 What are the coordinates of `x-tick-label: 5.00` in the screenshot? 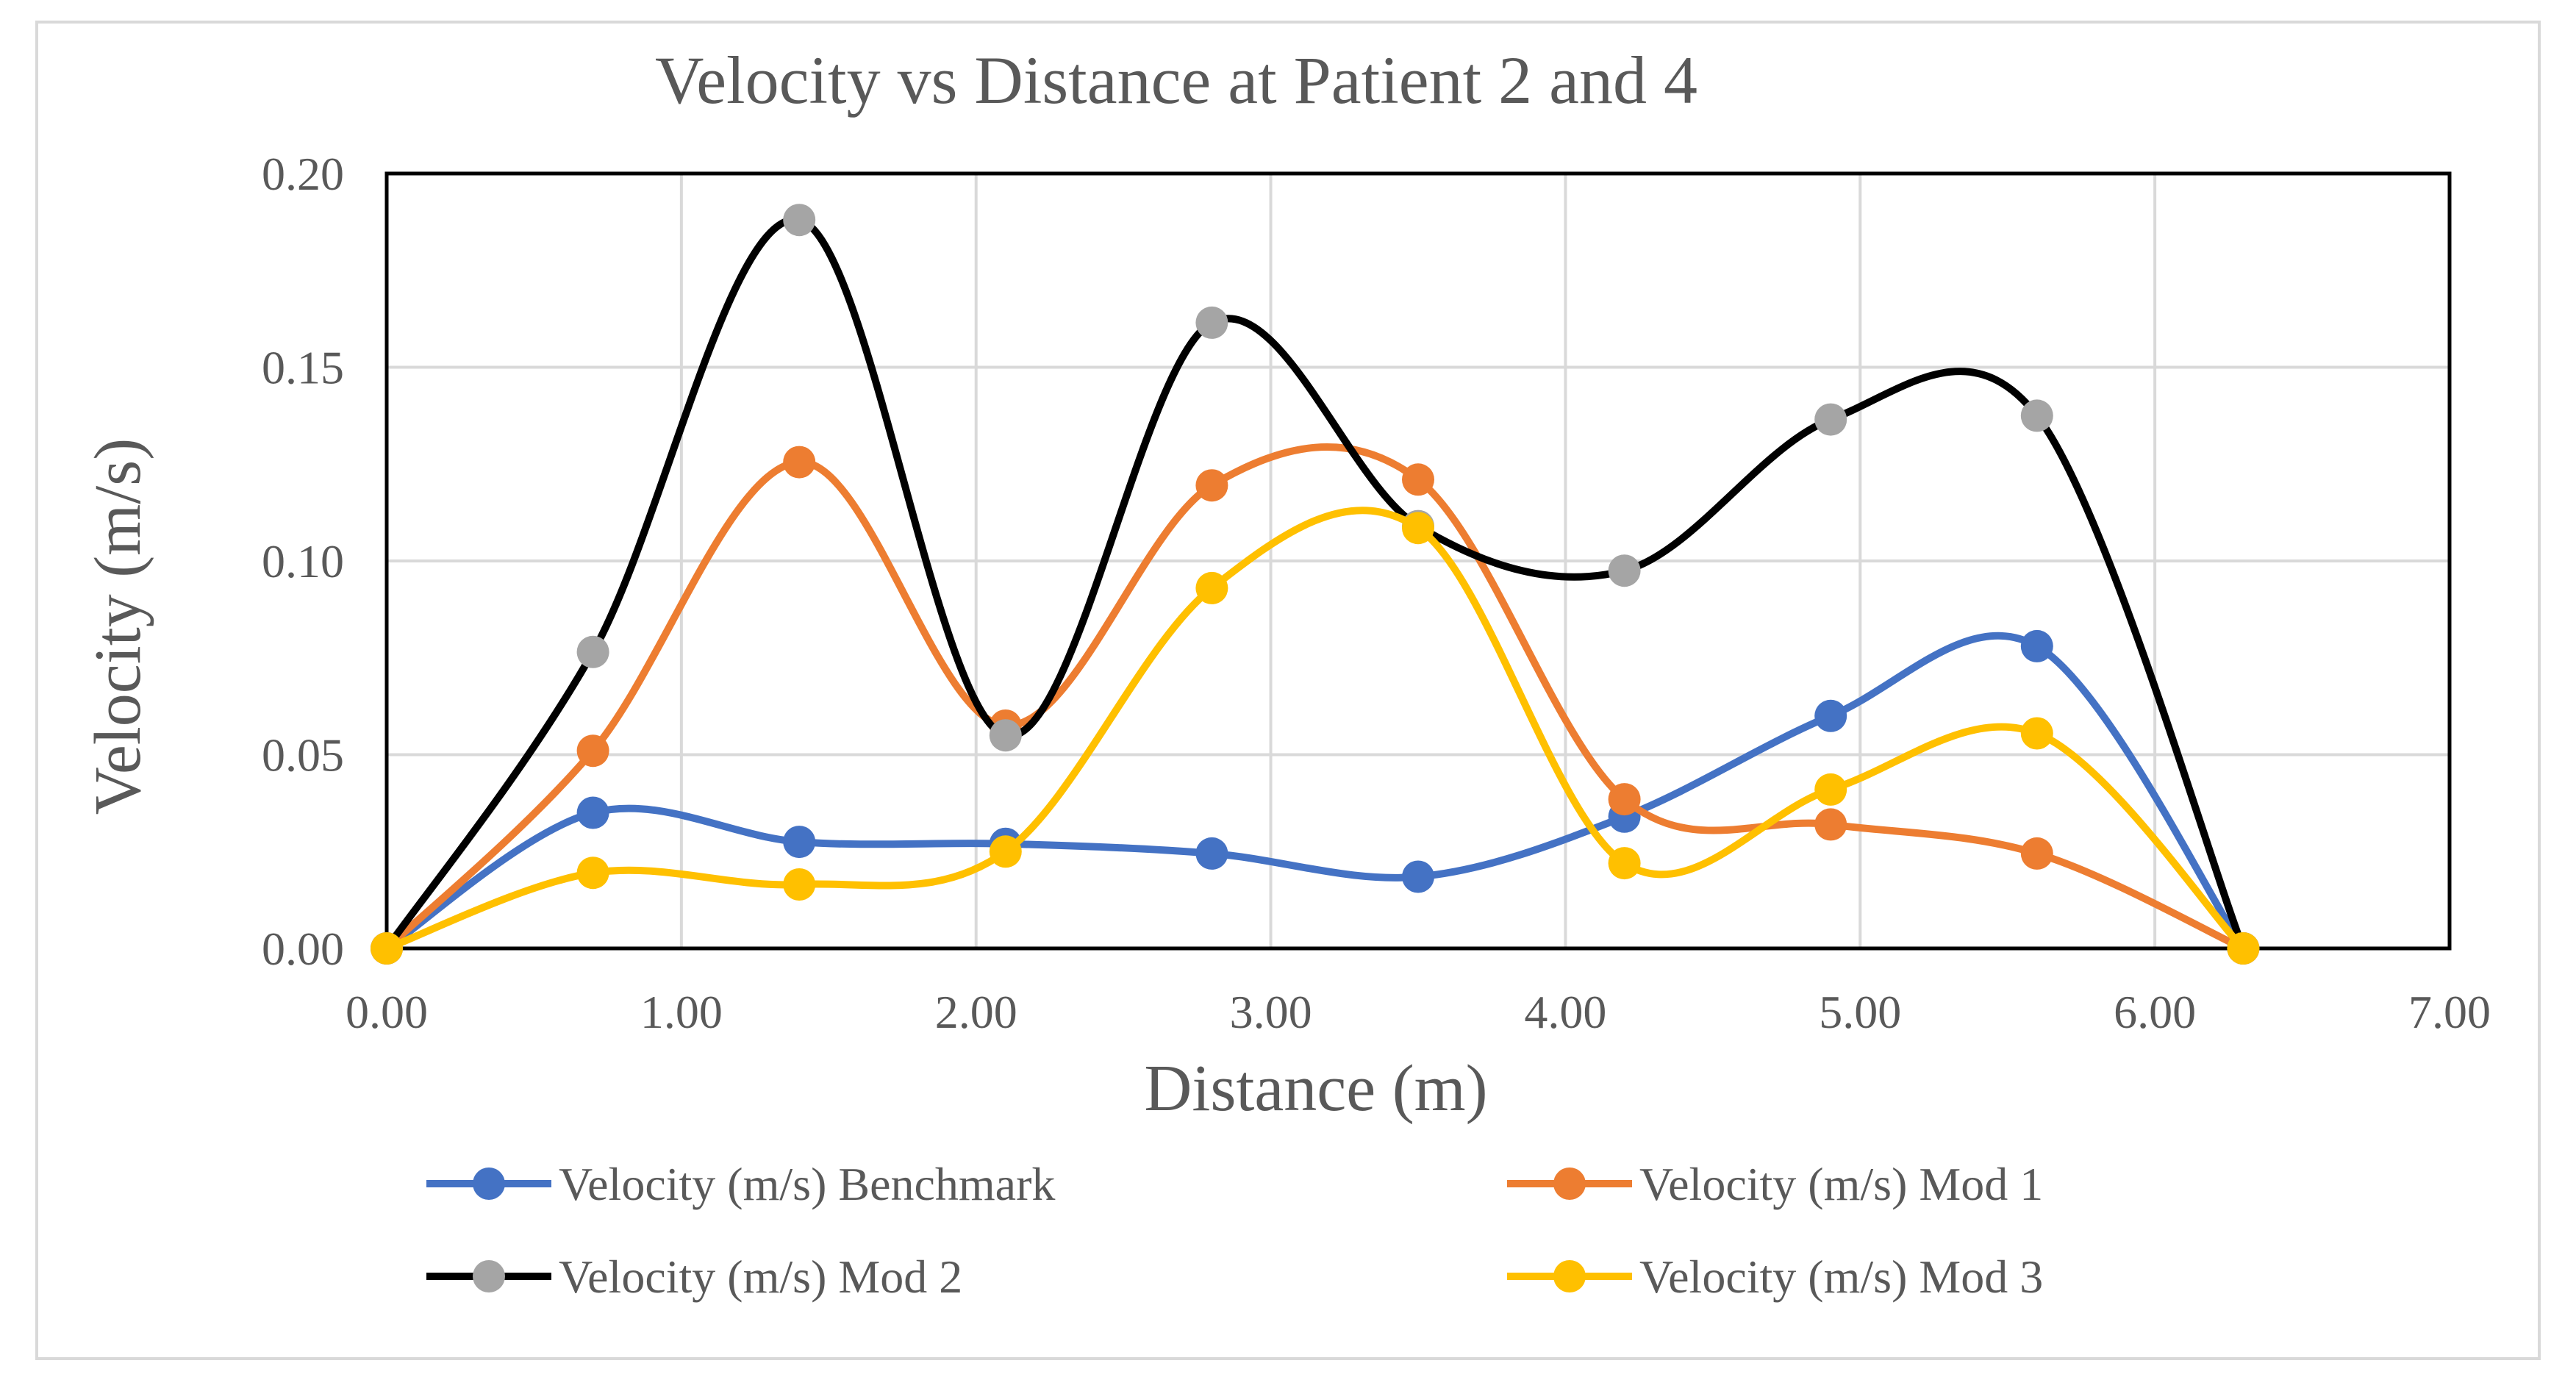 It's located at (1860, 1012).